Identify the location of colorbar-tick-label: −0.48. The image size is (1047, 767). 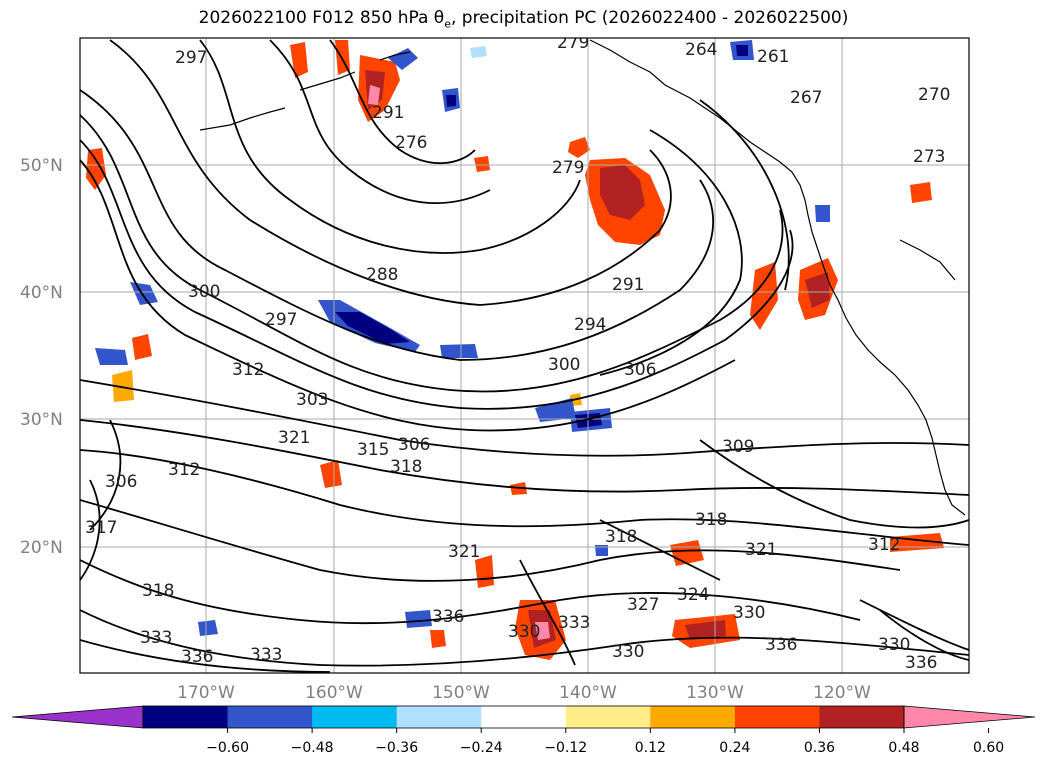
(312, 748).